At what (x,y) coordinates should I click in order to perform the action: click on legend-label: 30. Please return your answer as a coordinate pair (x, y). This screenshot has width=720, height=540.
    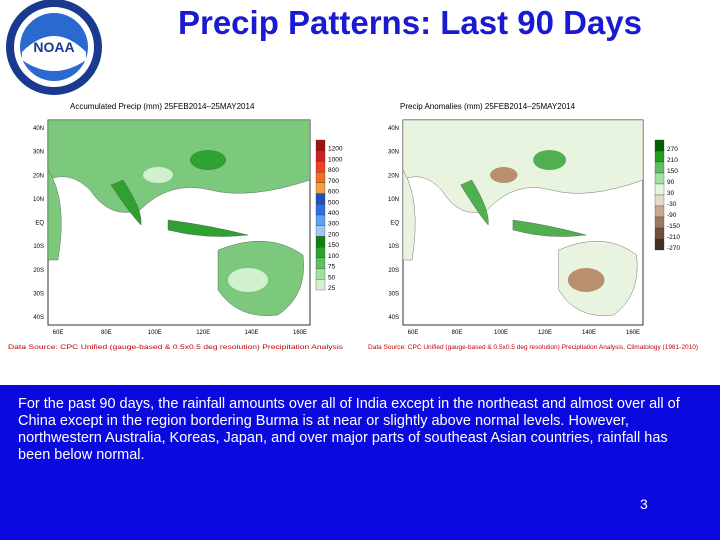
    Looking at the image, I should click on (671, 193).